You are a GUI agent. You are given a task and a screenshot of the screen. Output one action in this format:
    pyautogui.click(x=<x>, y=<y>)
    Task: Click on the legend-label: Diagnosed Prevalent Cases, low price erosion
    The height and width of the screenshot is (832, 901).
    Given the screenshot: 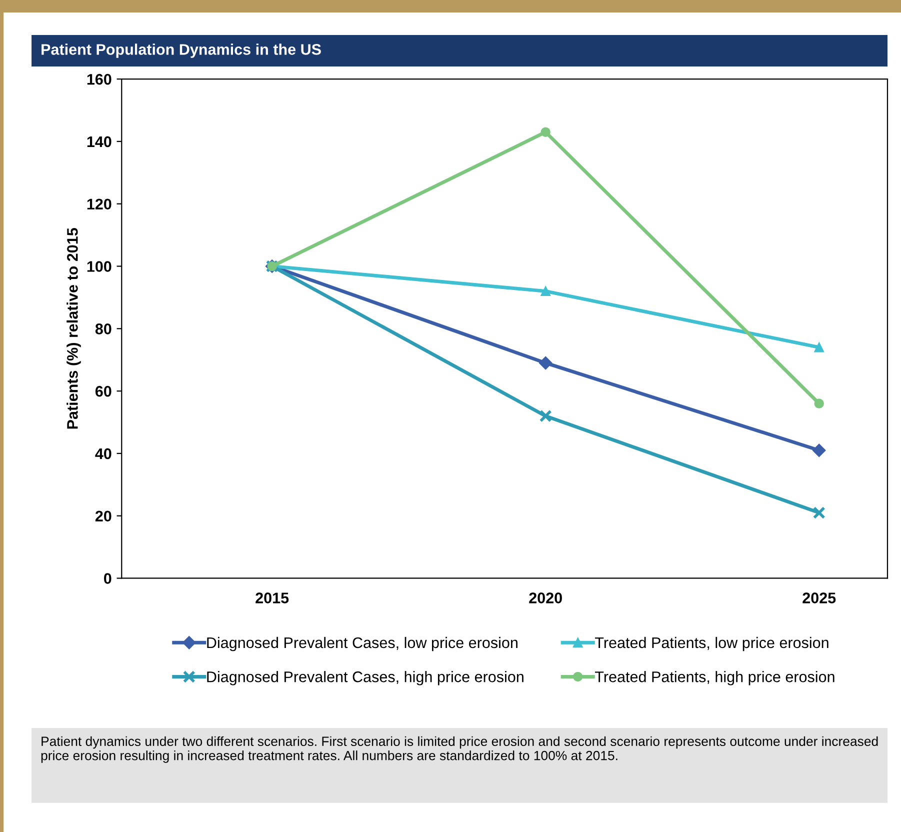 What is the action you would take?
    pyautogui.click(x=362, y=644)
    